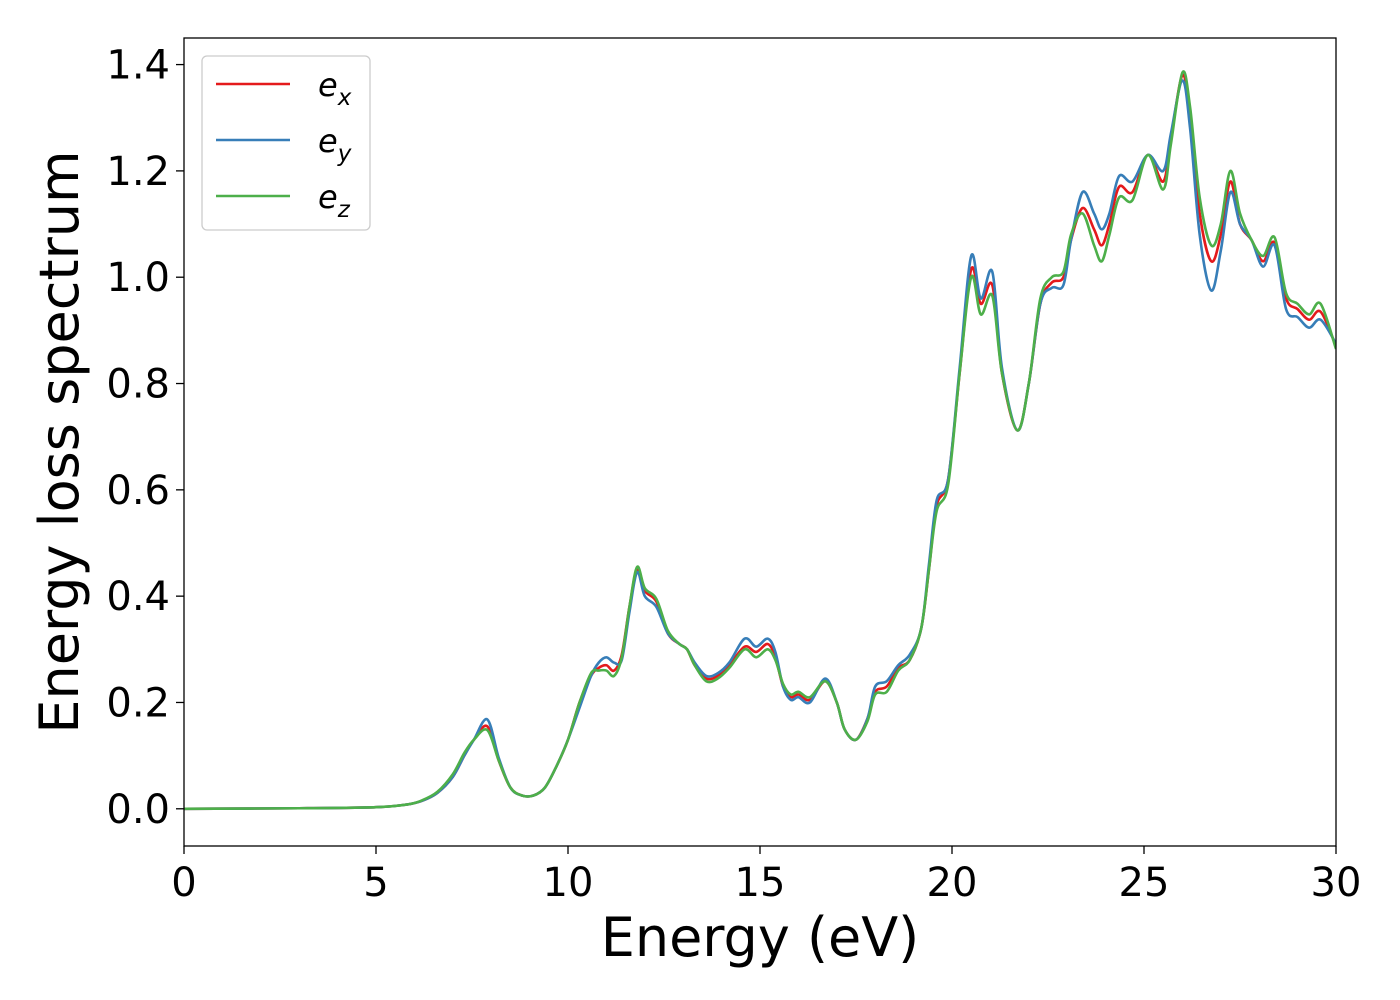  What do you see at coordinates (760, 883) in the screenshot?
I see `x-tick-label: 15` at bounding box center [760, 883].